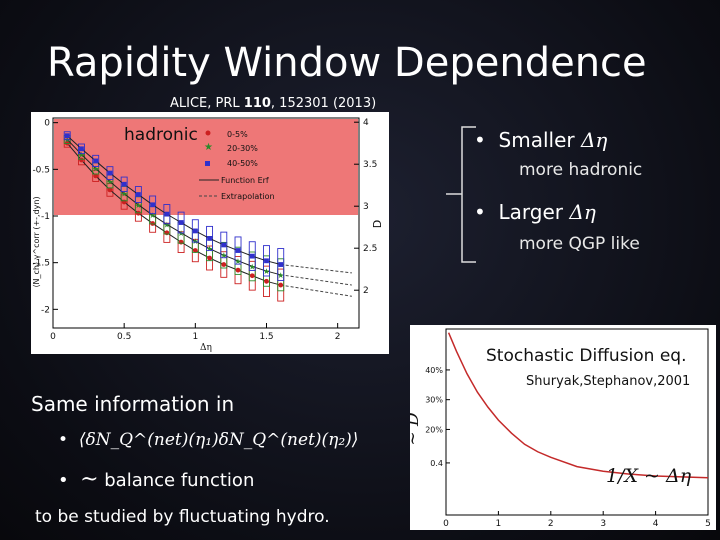  I want to click on alice-x-tick-label: 0, so click(53, 337).